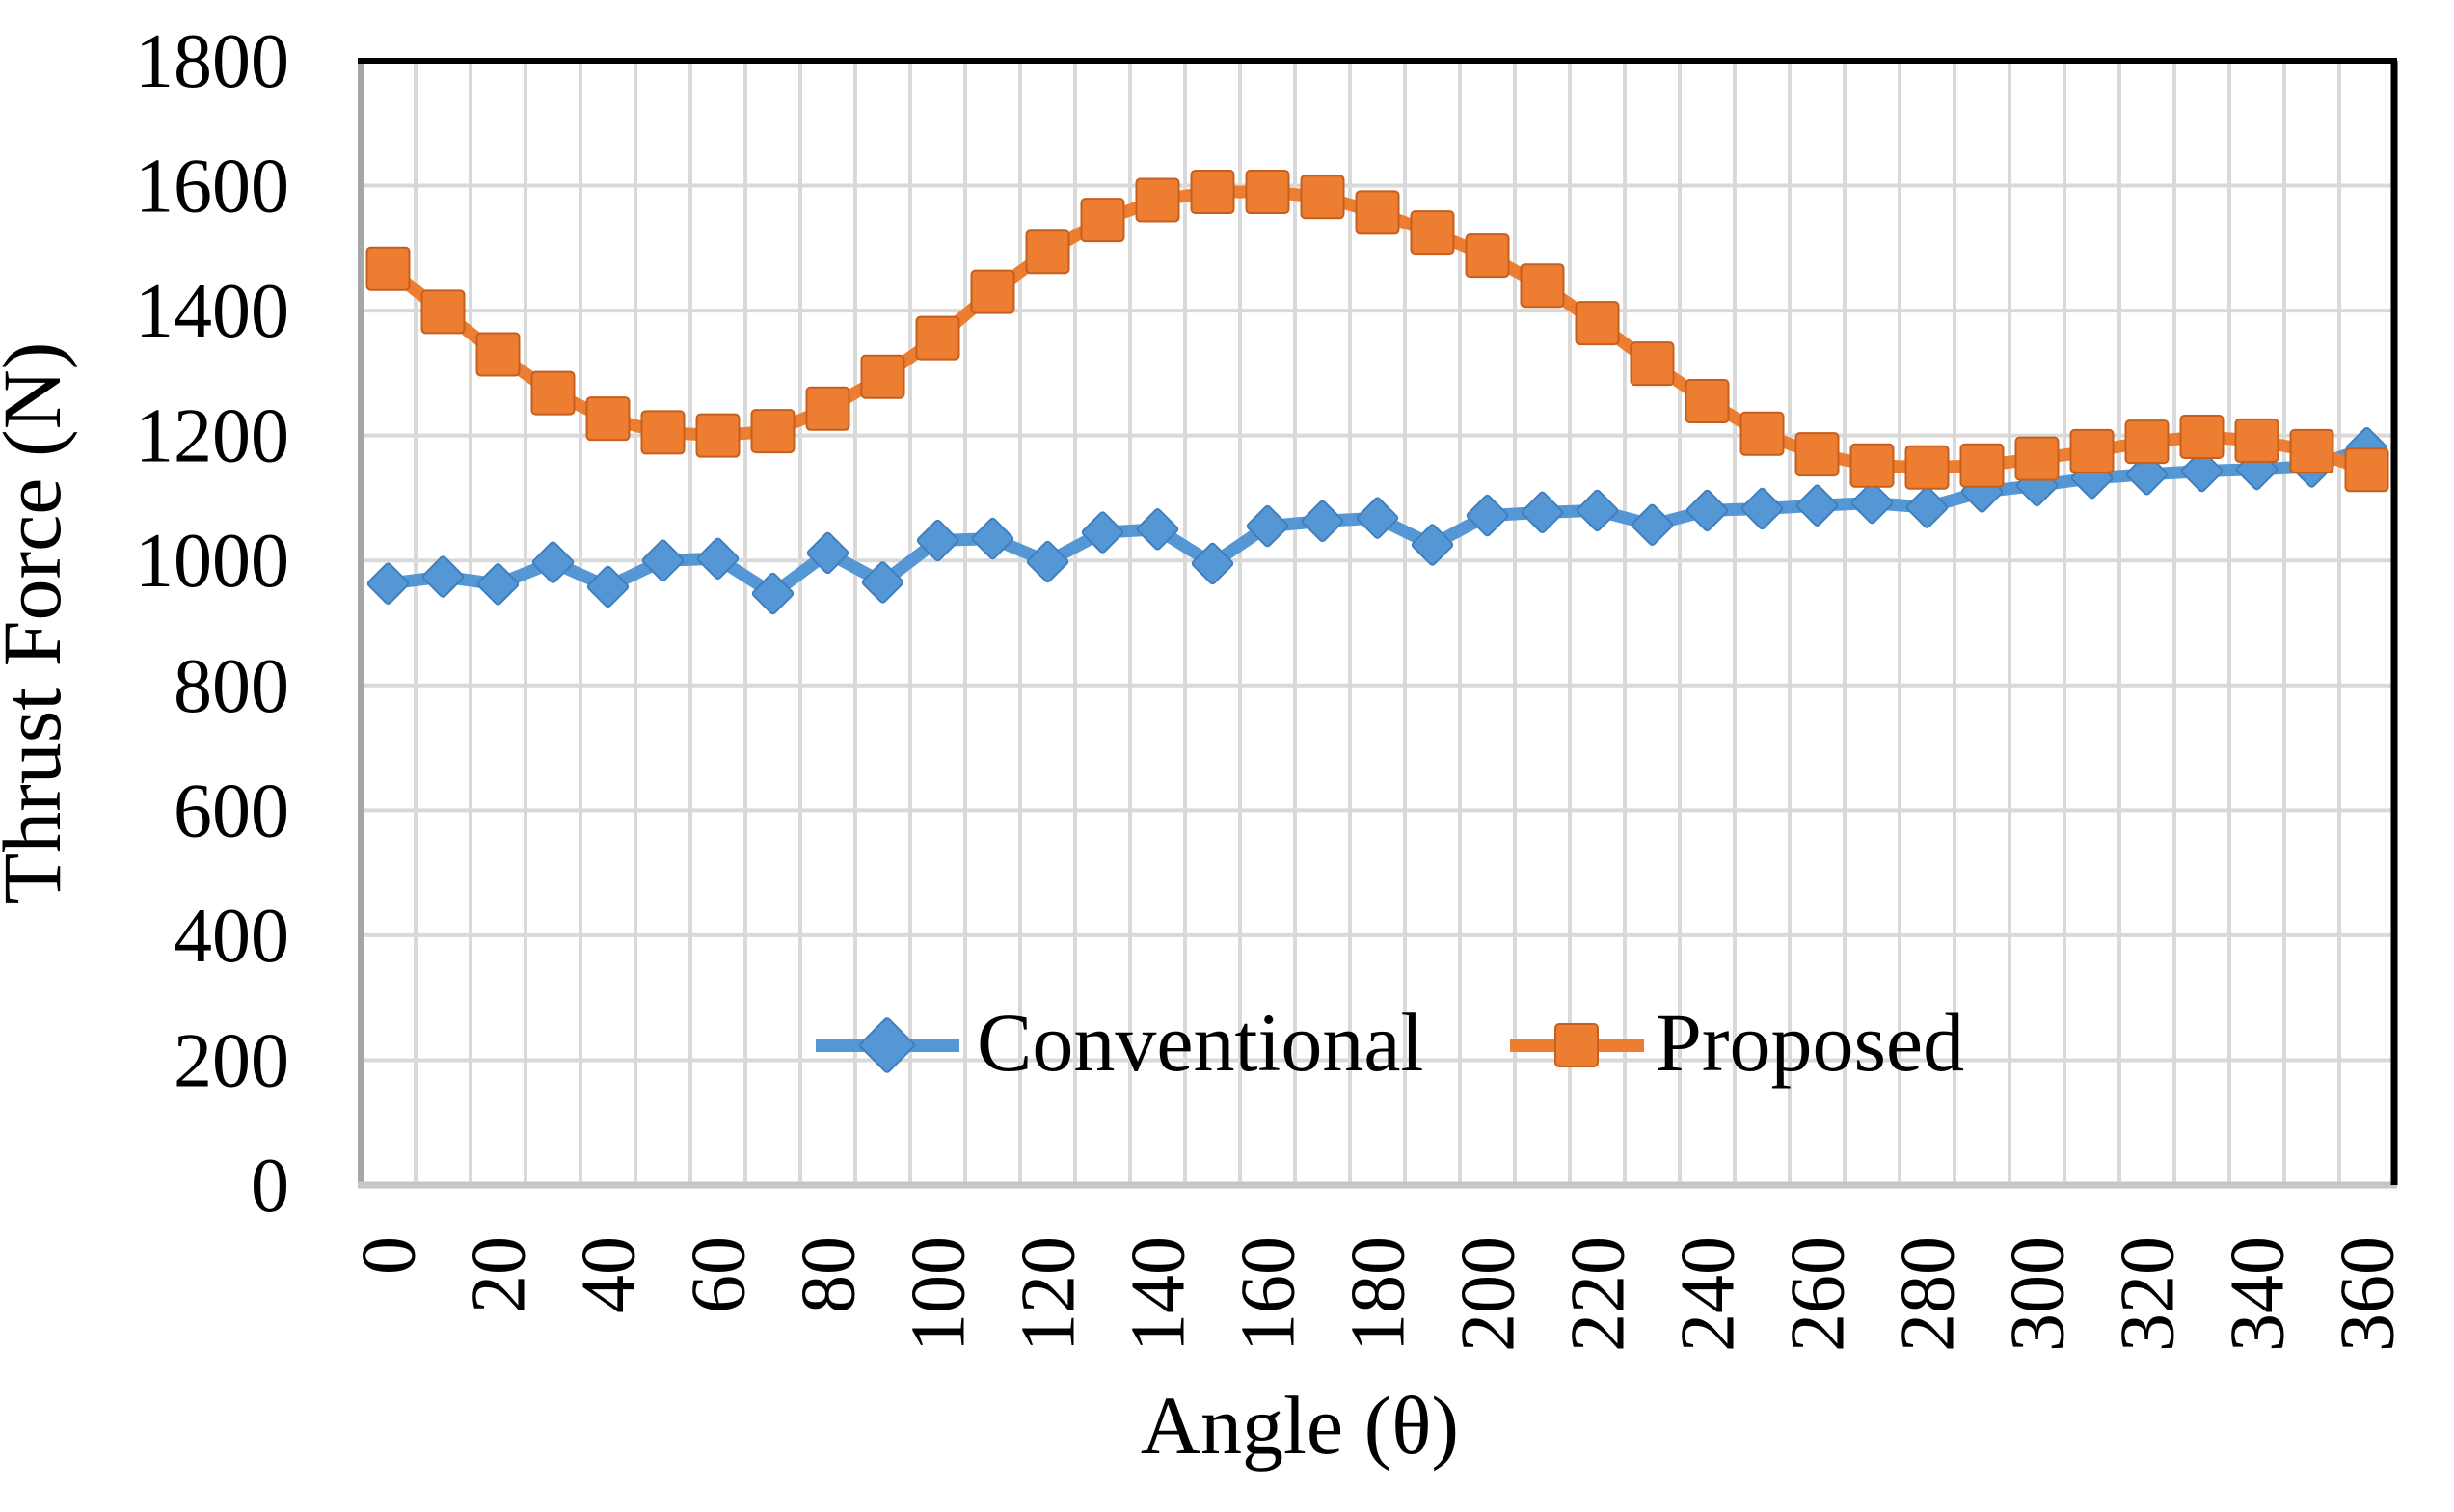  What do you see at coordinates (212, 187) in the screenshot?
I see `y-tick-label: 1600` at bounding box center [212, 187].